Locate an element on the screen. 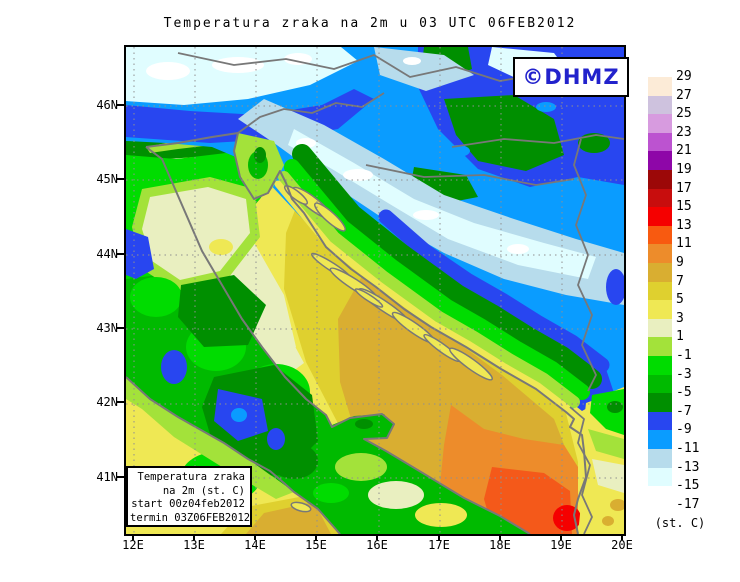  colorbar-level-label: -17 is located at coordinates (688, 504).